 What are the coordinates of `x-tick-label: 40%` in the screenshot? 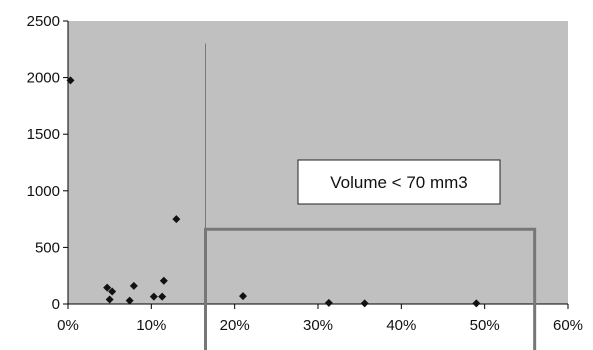 It's located at (401, 325).